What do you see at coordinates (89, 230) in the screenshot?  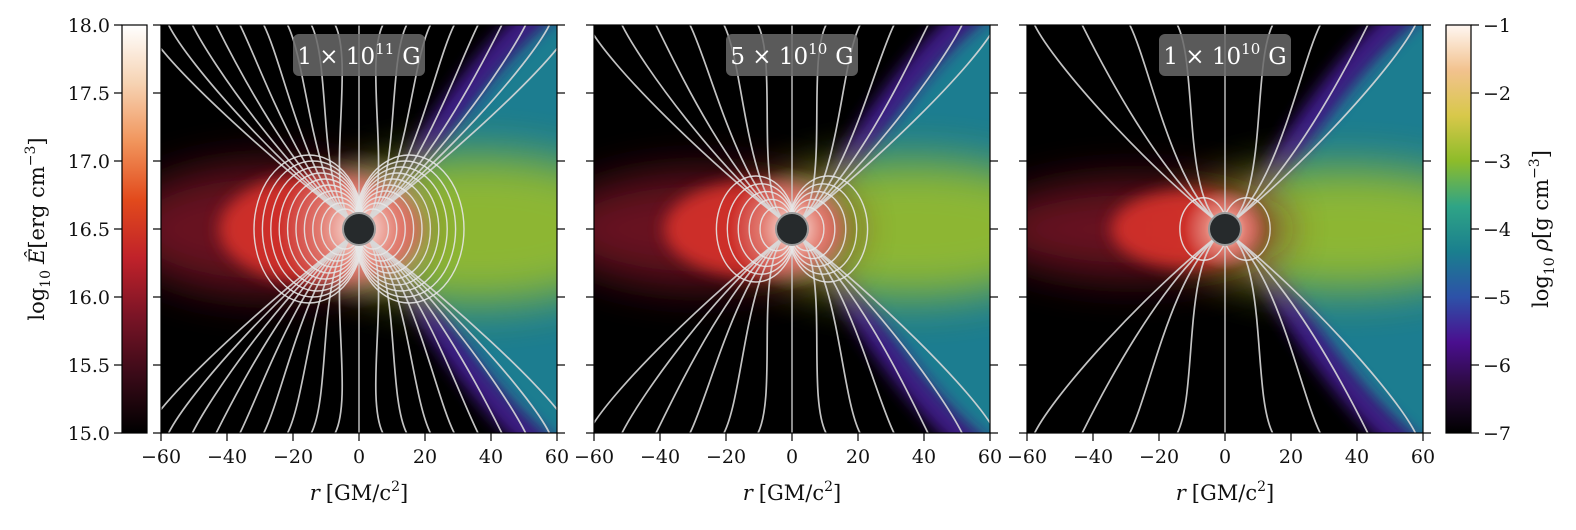 I see `colorbar-tick-label: 16.5` at bounding box center [89, 230].